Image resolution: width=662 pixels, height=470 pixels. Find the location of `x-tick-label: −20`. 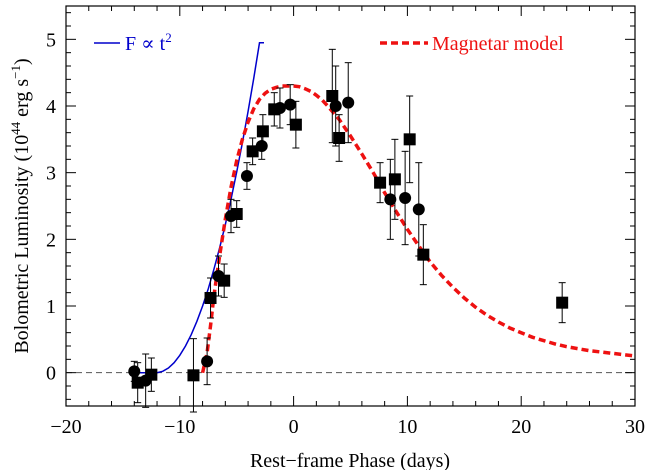

x-tick-label: −20 is located at coordinates (65, 427).